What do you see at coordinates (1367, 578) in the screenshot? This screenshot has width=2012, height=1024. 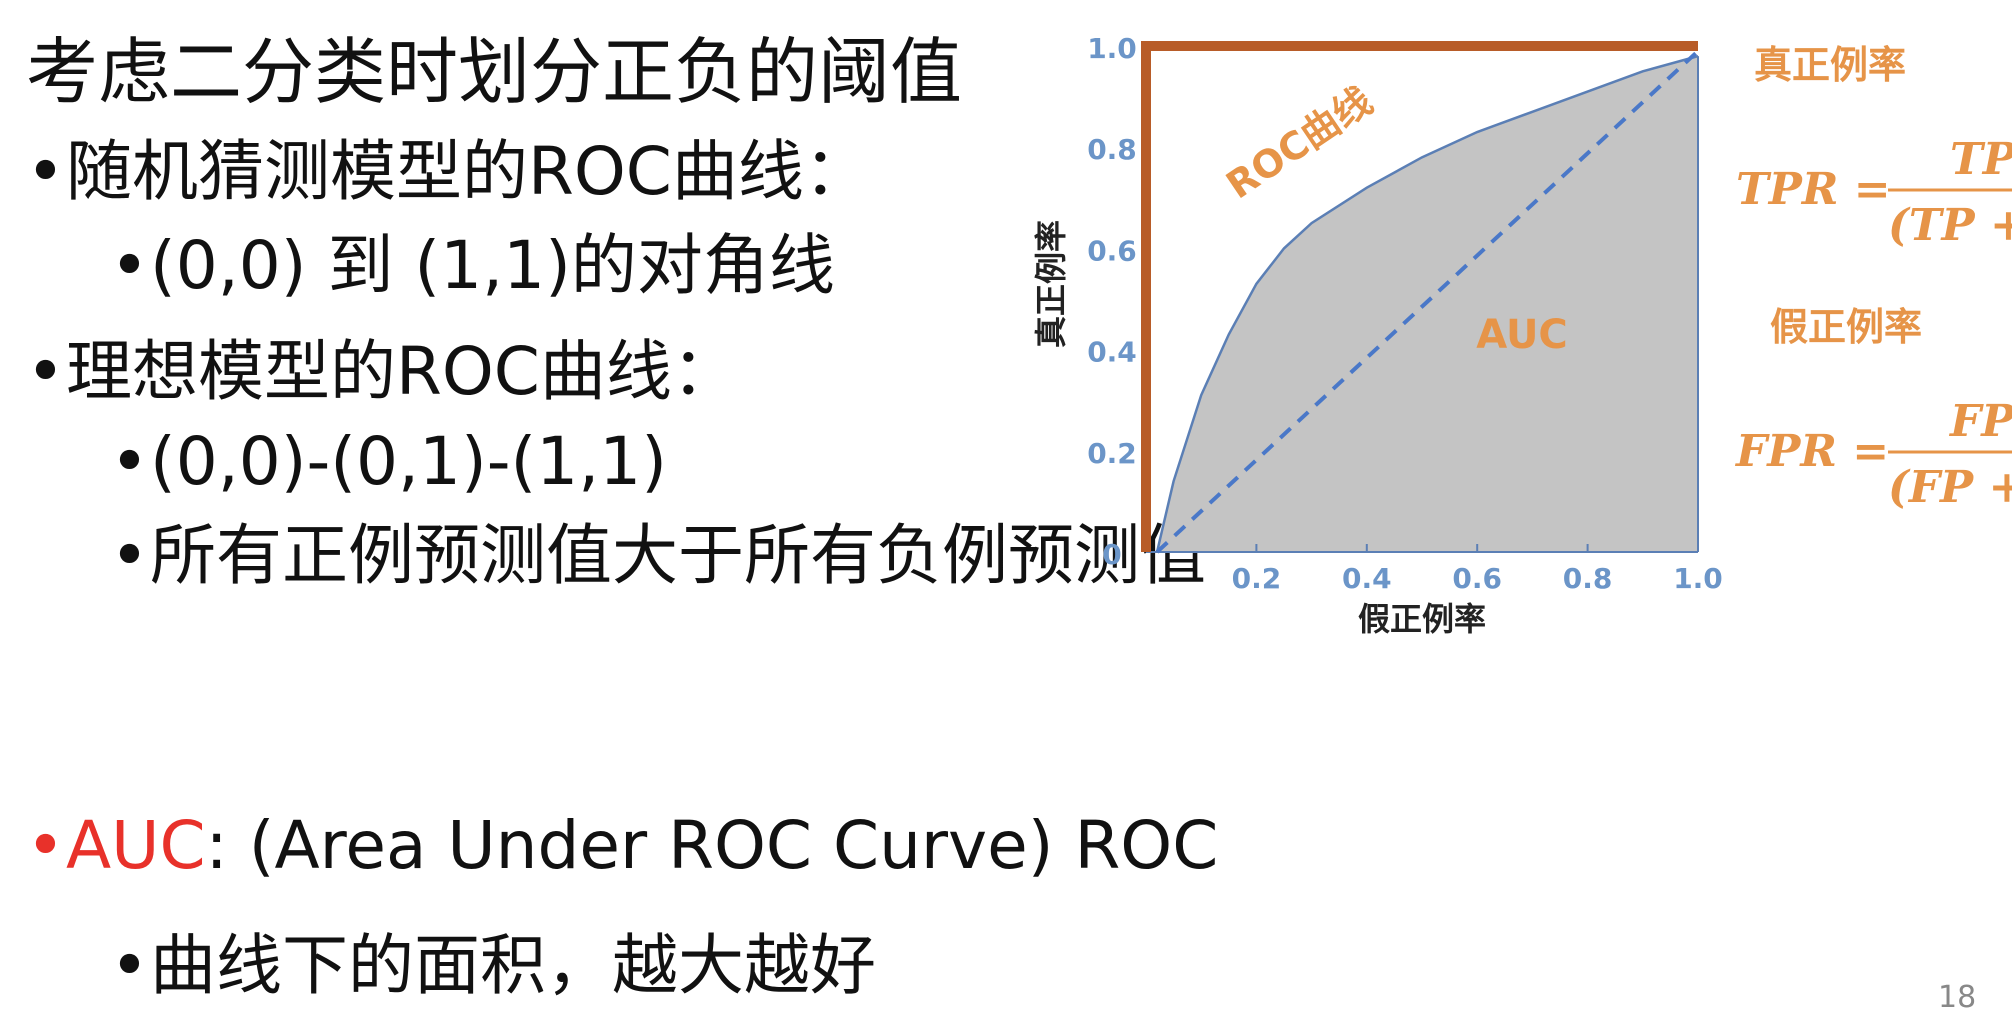 I see `x-tick-label: 0.4` at bounding box center [1367, 578].